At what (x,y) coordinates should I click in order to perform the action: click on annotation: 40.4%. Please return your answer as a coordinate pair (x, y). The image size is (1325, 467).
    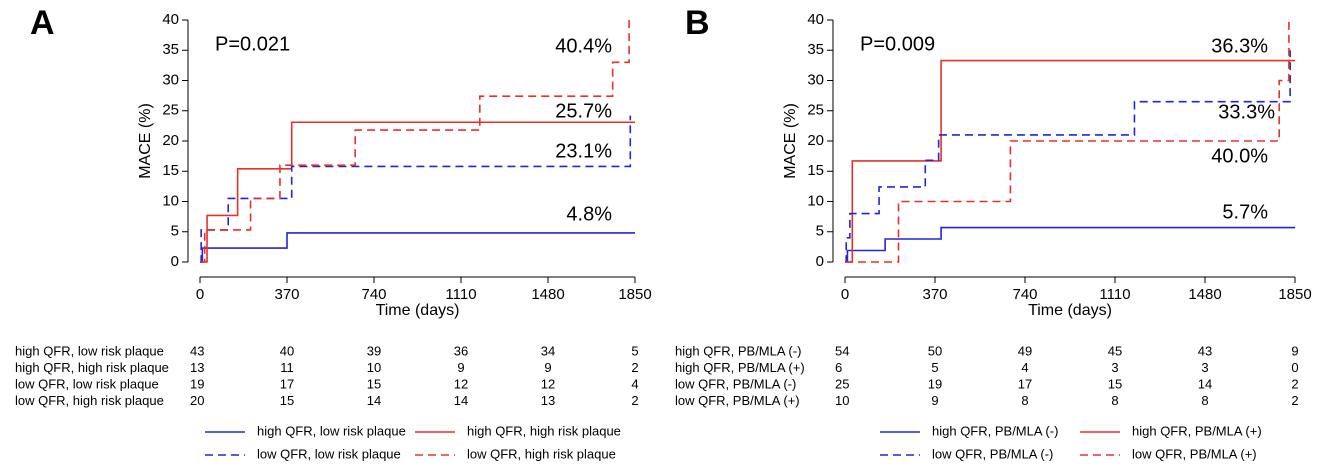
    Looking at the image, I should click on (583, 46).